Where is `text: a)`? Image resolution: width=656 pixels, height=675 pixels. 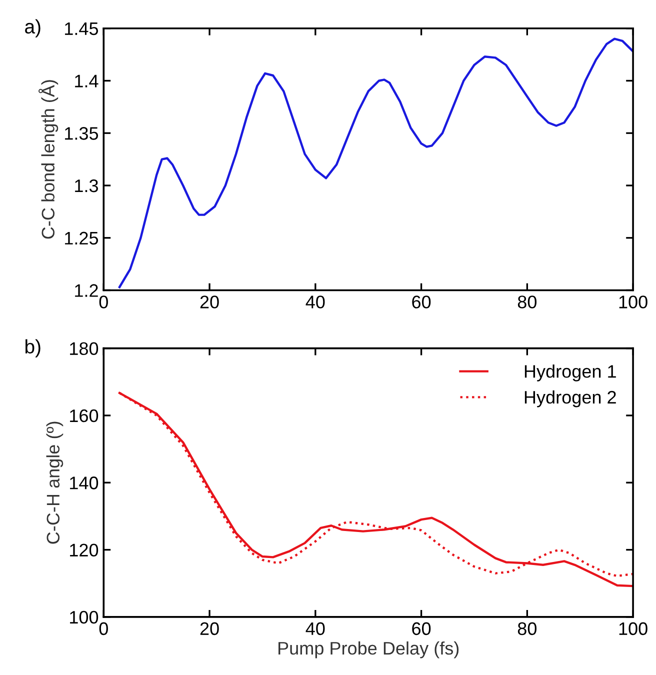
text: a) is located at coordinates (32, 28).